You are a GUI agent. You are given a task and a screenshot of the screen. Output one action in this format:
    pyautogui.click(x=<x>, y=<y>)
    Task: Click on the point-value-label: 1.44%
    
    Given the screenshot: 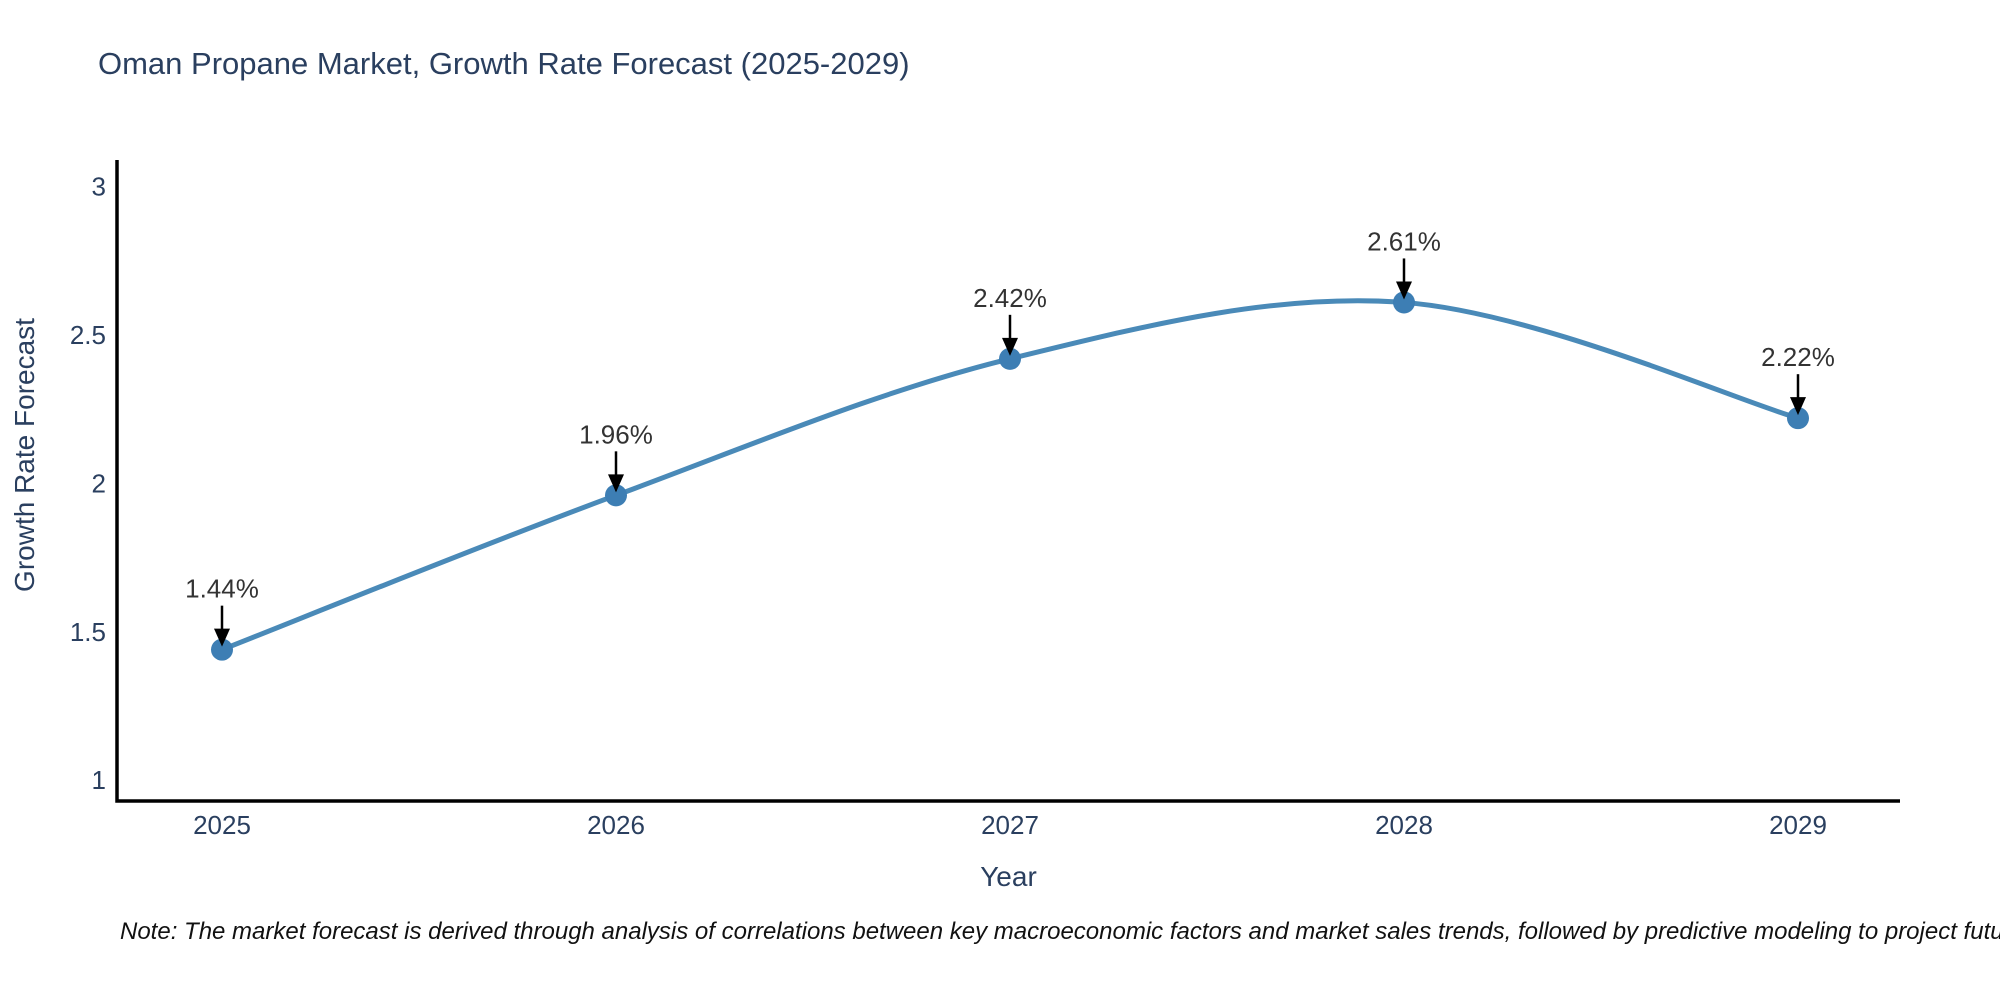 What is the action you would take?
    pyautogui.click(x=222, y=589)
    